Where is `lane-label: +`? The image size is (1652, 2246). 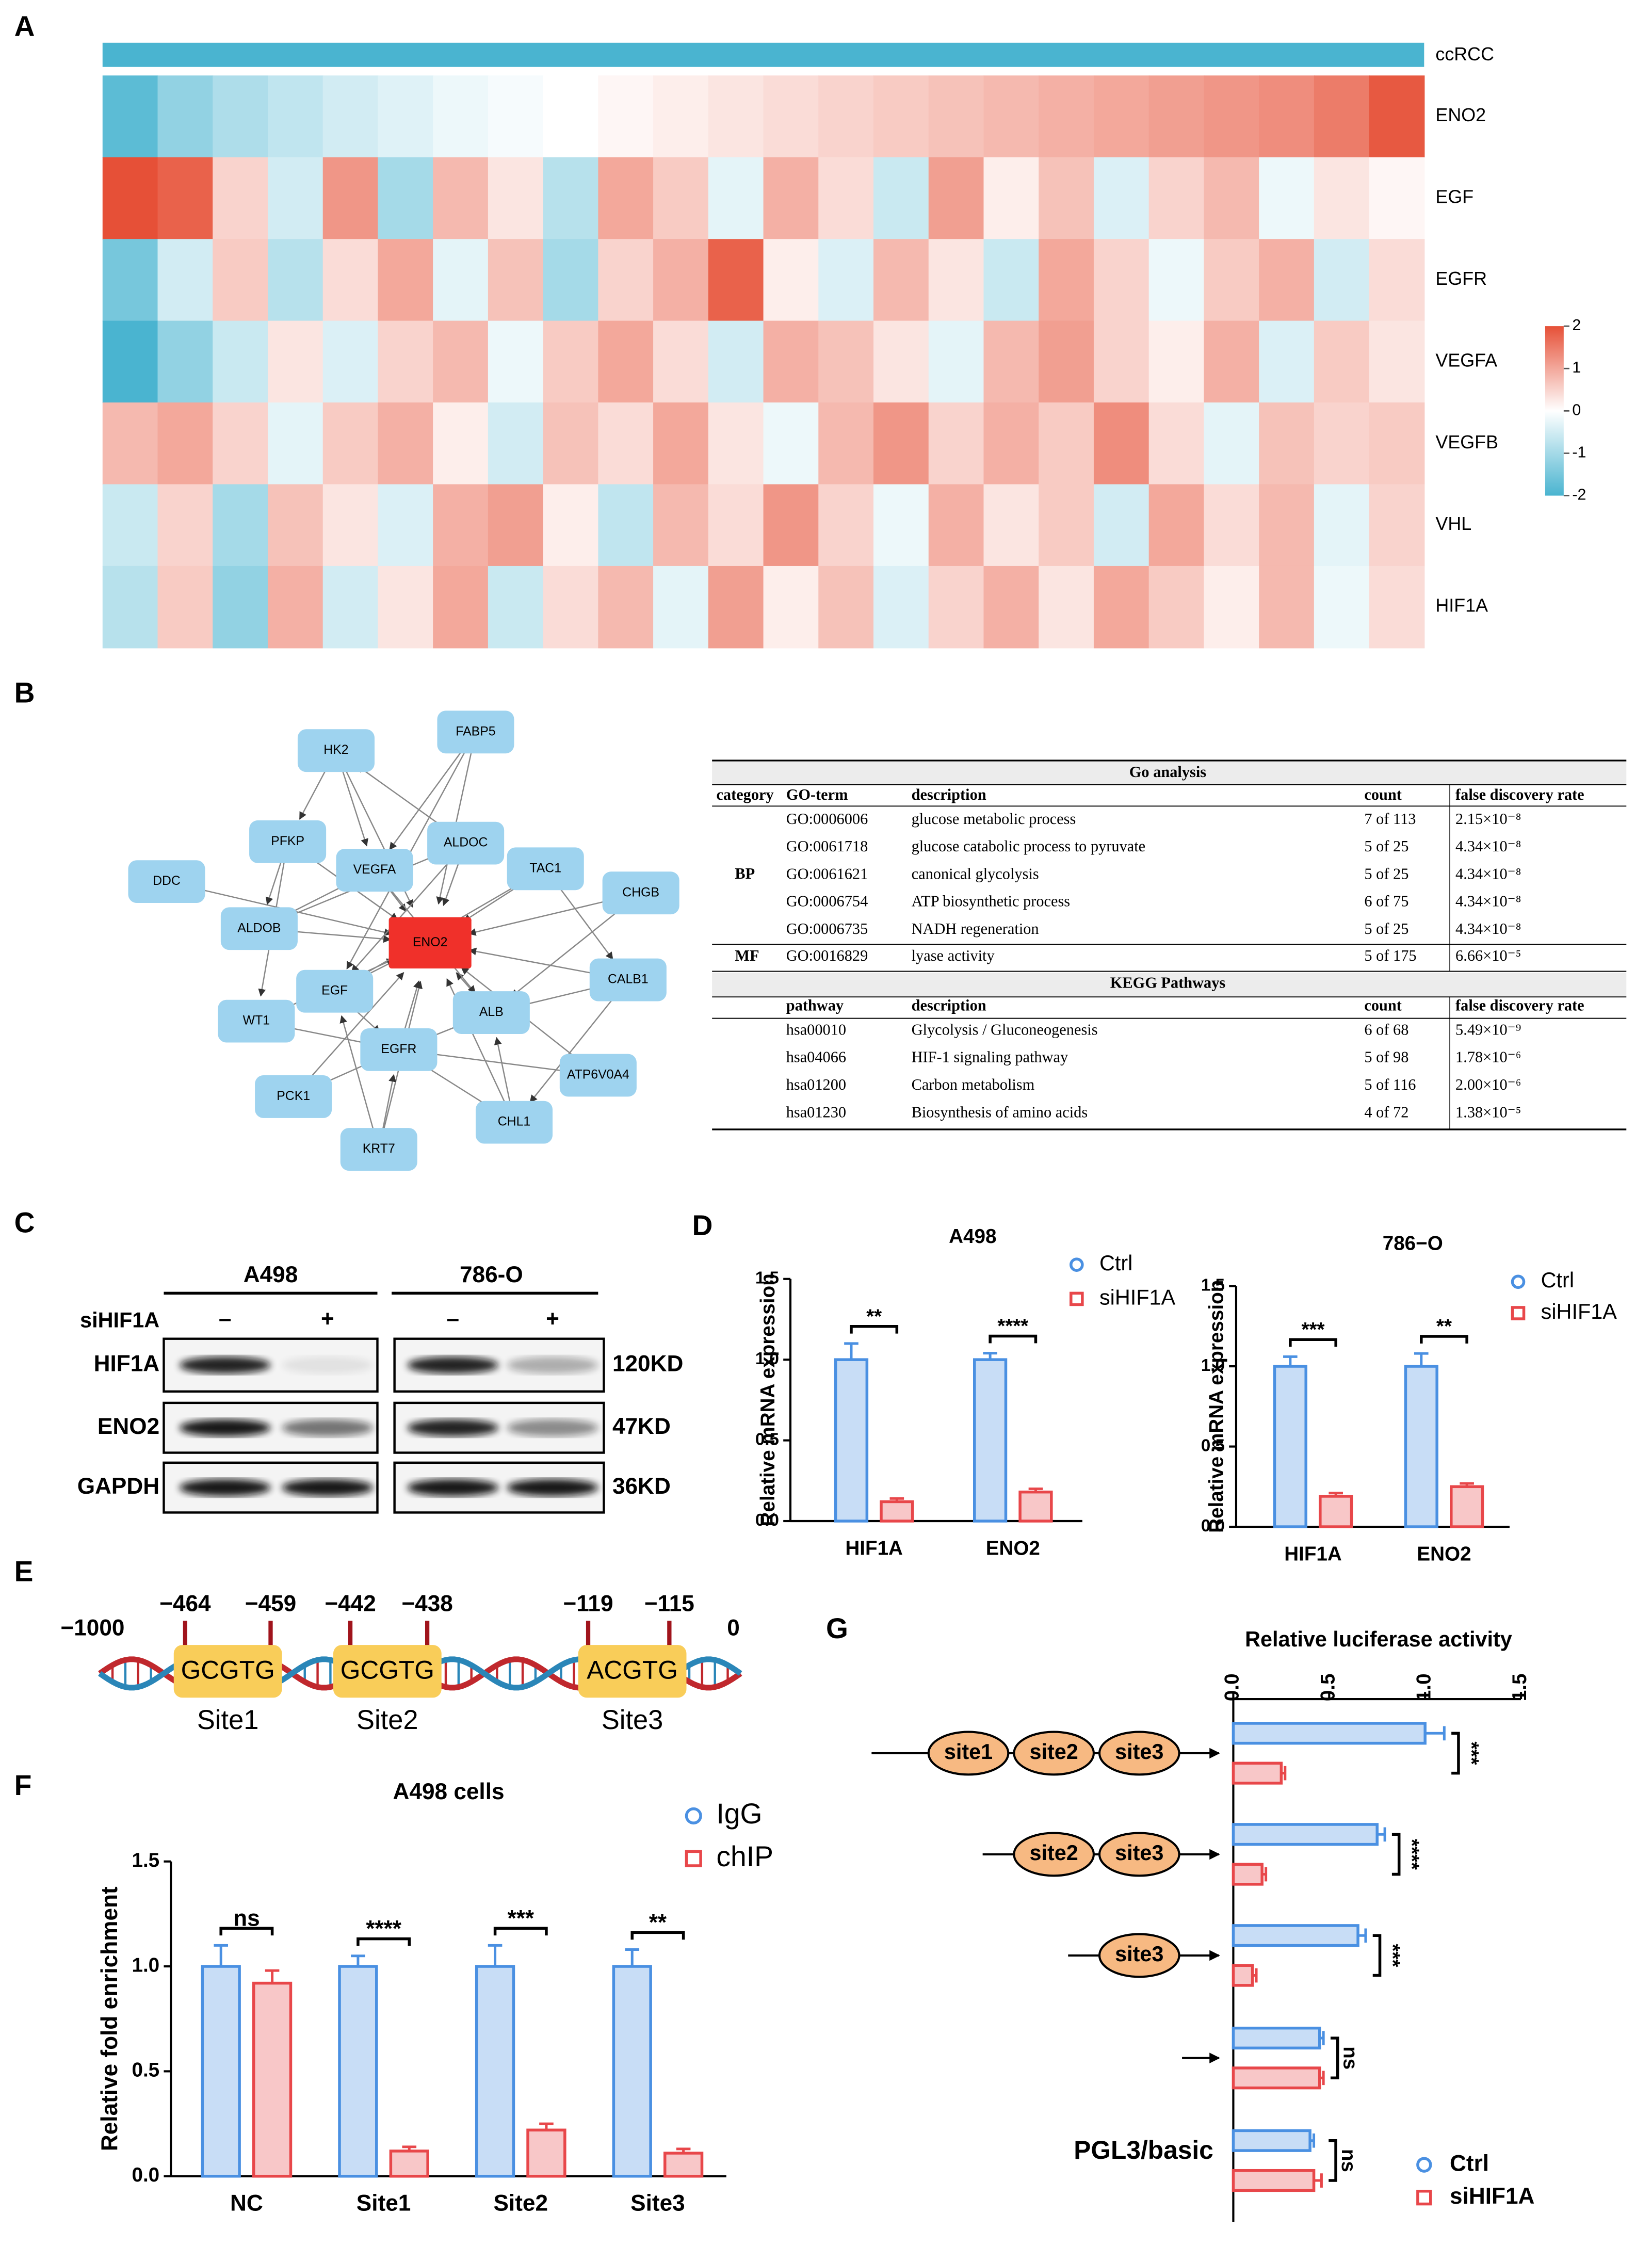
lane-label: + is located at coordinates (552, 1319).